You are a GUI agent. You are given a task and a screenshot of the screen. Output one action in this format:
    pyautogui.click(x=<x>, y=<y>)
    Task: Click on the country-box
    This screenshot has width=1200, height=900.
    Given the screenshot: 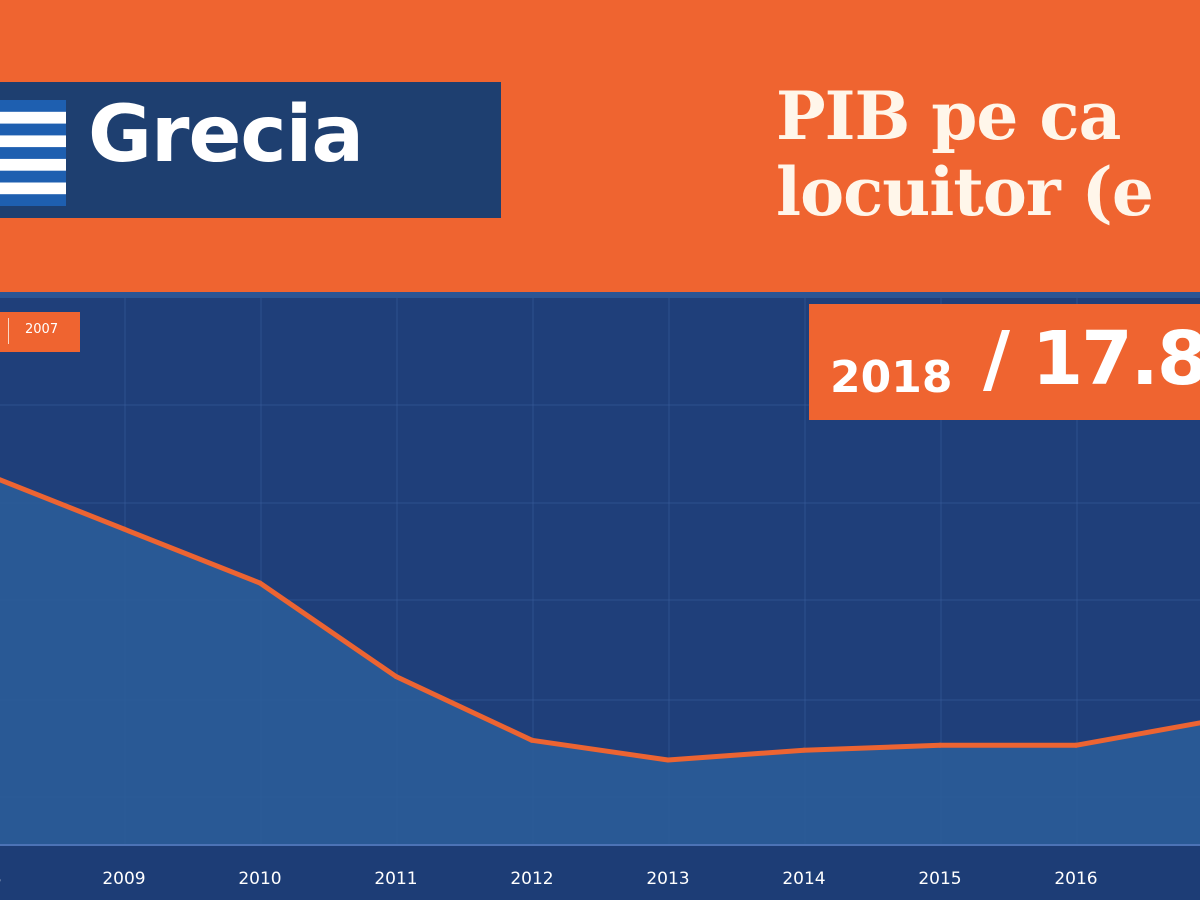 What is the action you would take?
    pyautogui.click(x=250, y=150)
    